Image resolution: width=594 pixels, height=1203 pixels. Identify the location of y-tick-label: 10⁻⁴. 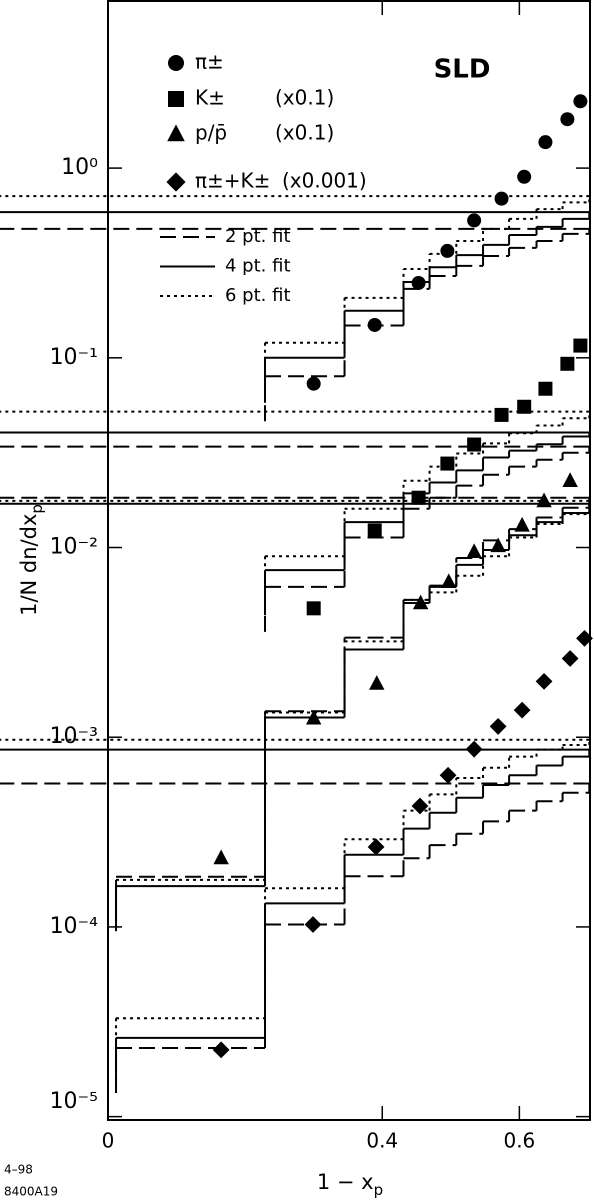
(74, 926).